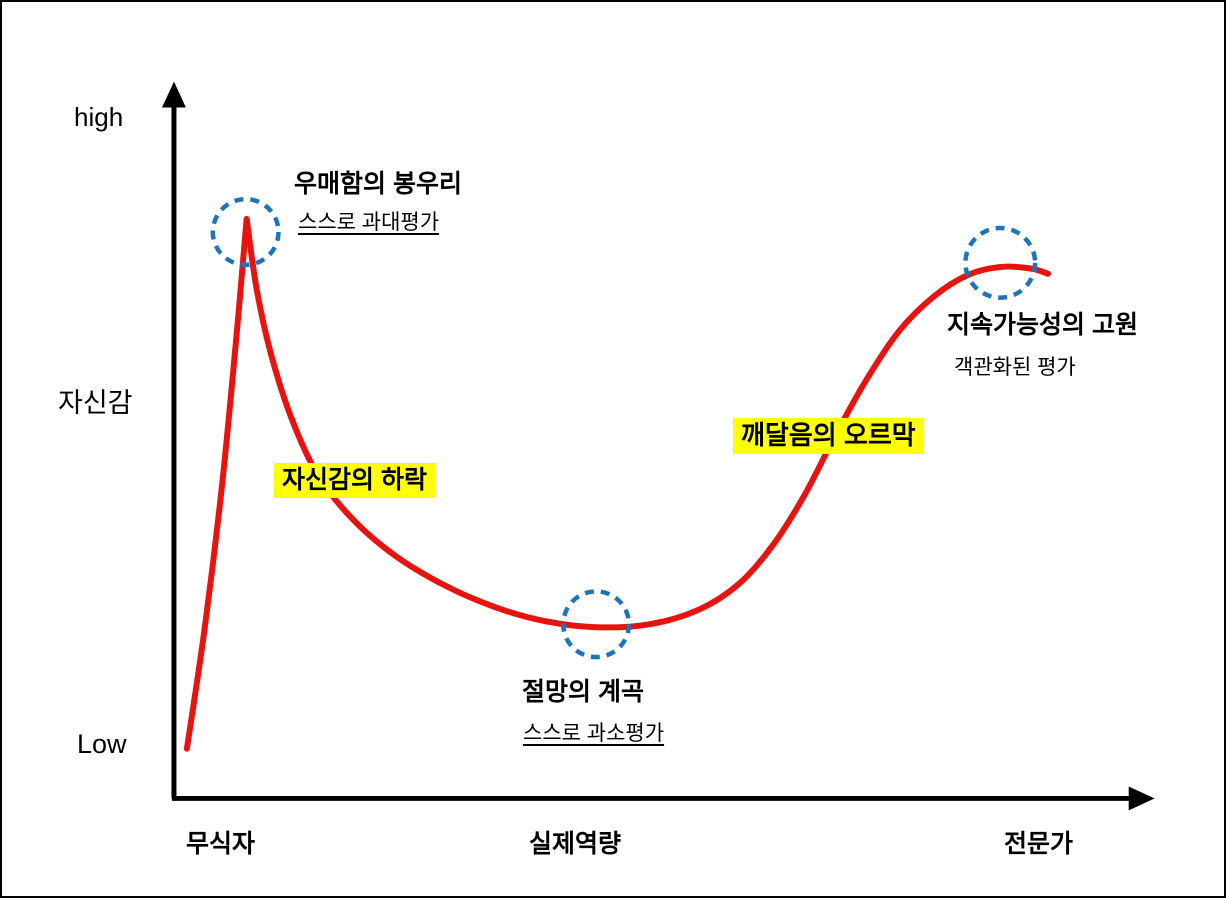  I want to click on y-axis-high-label: high, so click(99, 117).